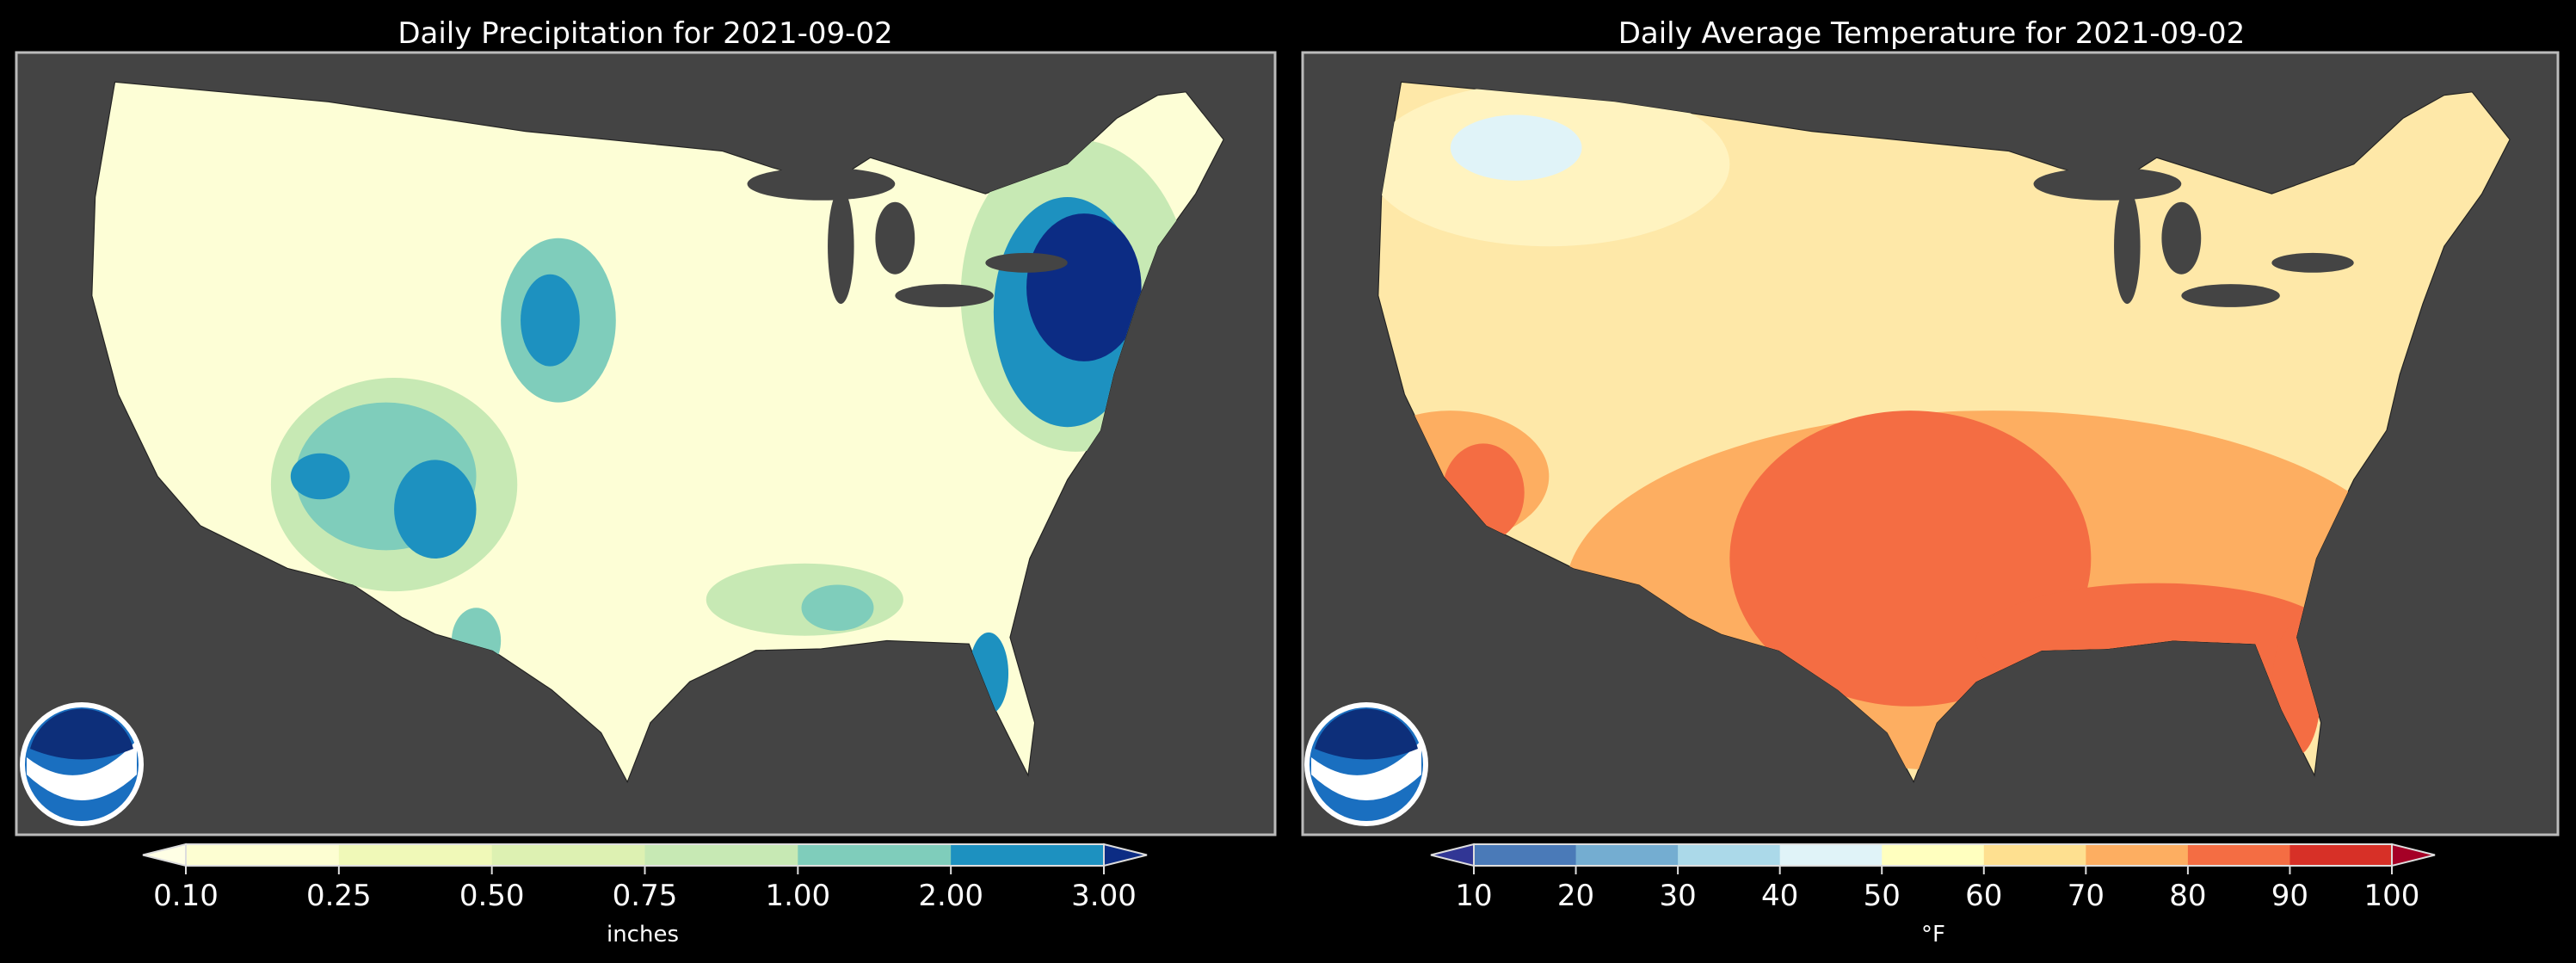  Describe the element at coordinates (2413, 855) in the screenshot. I see `temp-colorbar-over-extend` at that location.